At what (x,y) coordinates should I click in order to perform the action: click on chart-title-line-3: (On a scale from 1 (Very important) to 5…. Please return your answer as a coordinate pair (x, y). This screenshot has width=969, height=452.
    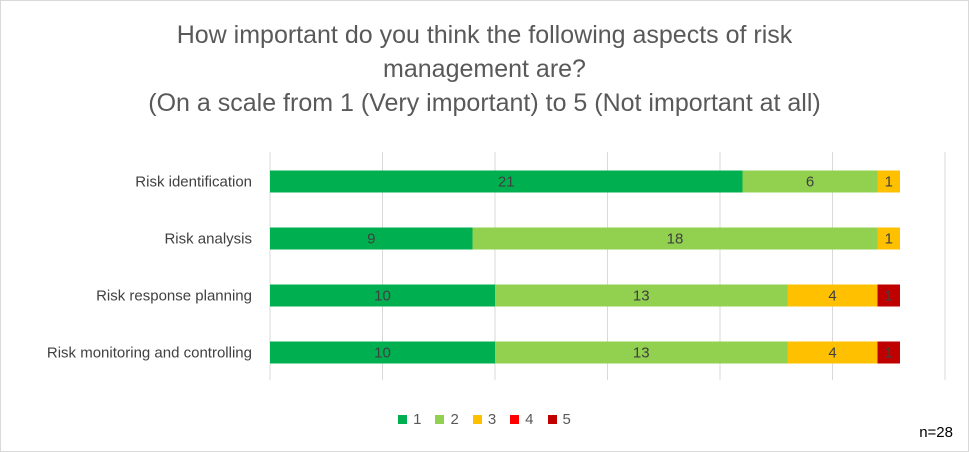
    Looking at the image, I should click on (484, 103).